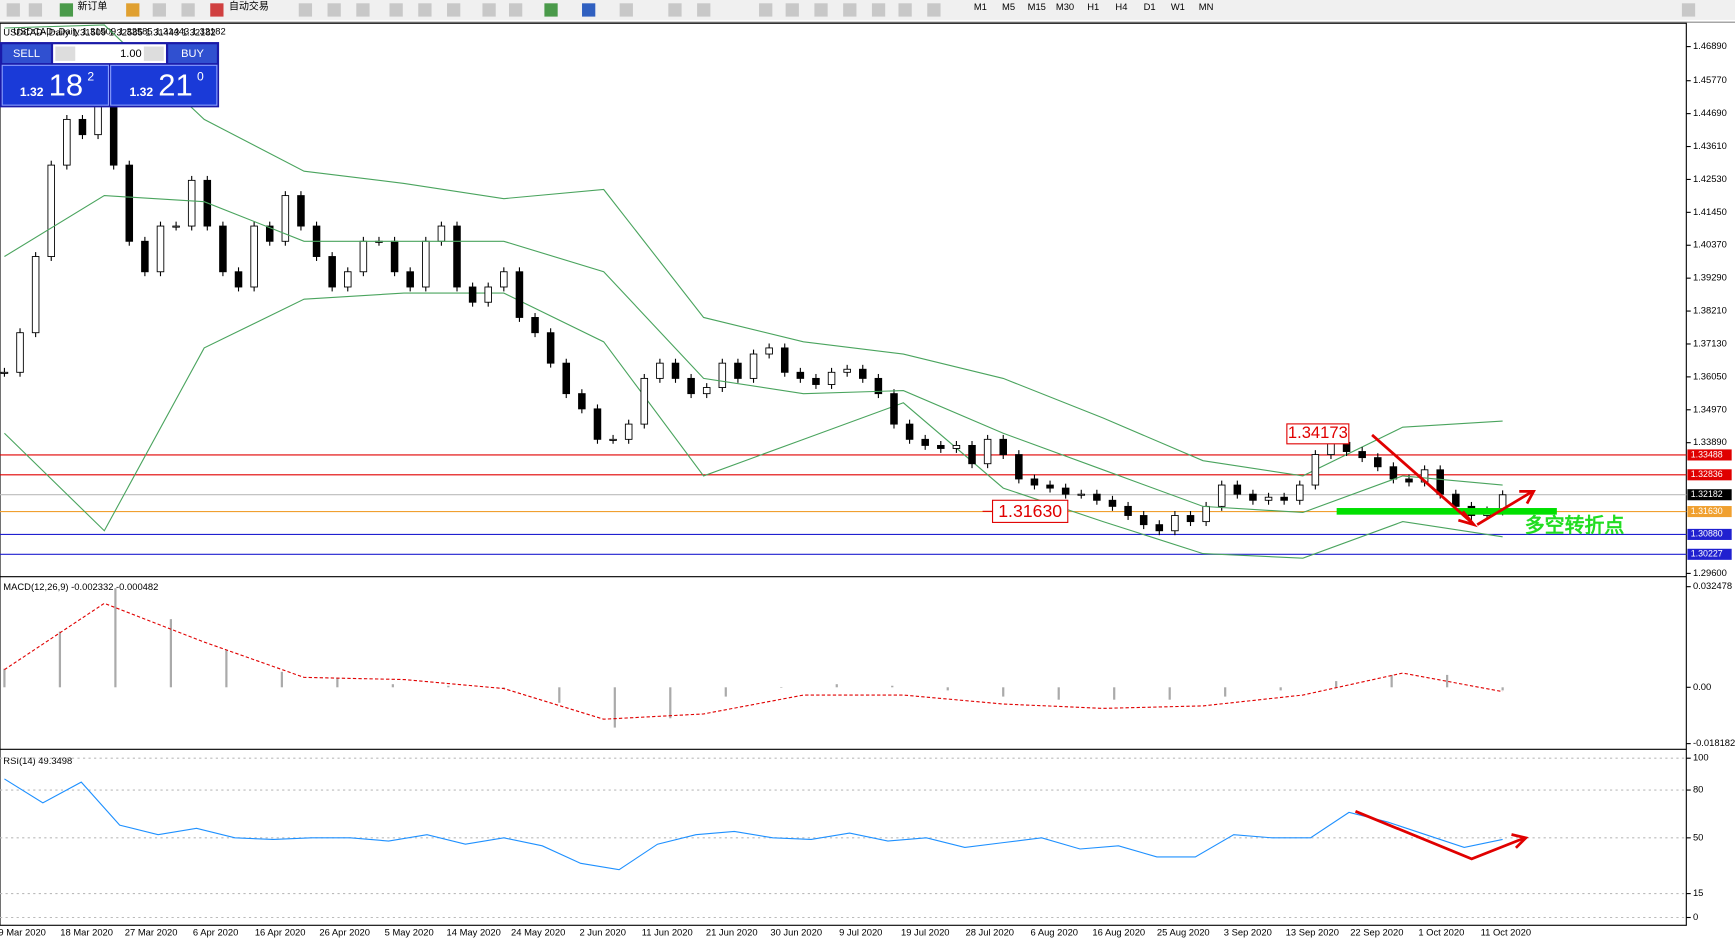 Image resolution: width=1735 pixels, height=943 pixels. What do you see at coordinates (1446, 511) in the screenshot?
I see `pivot-zone` at bounding box center [1446, 511].